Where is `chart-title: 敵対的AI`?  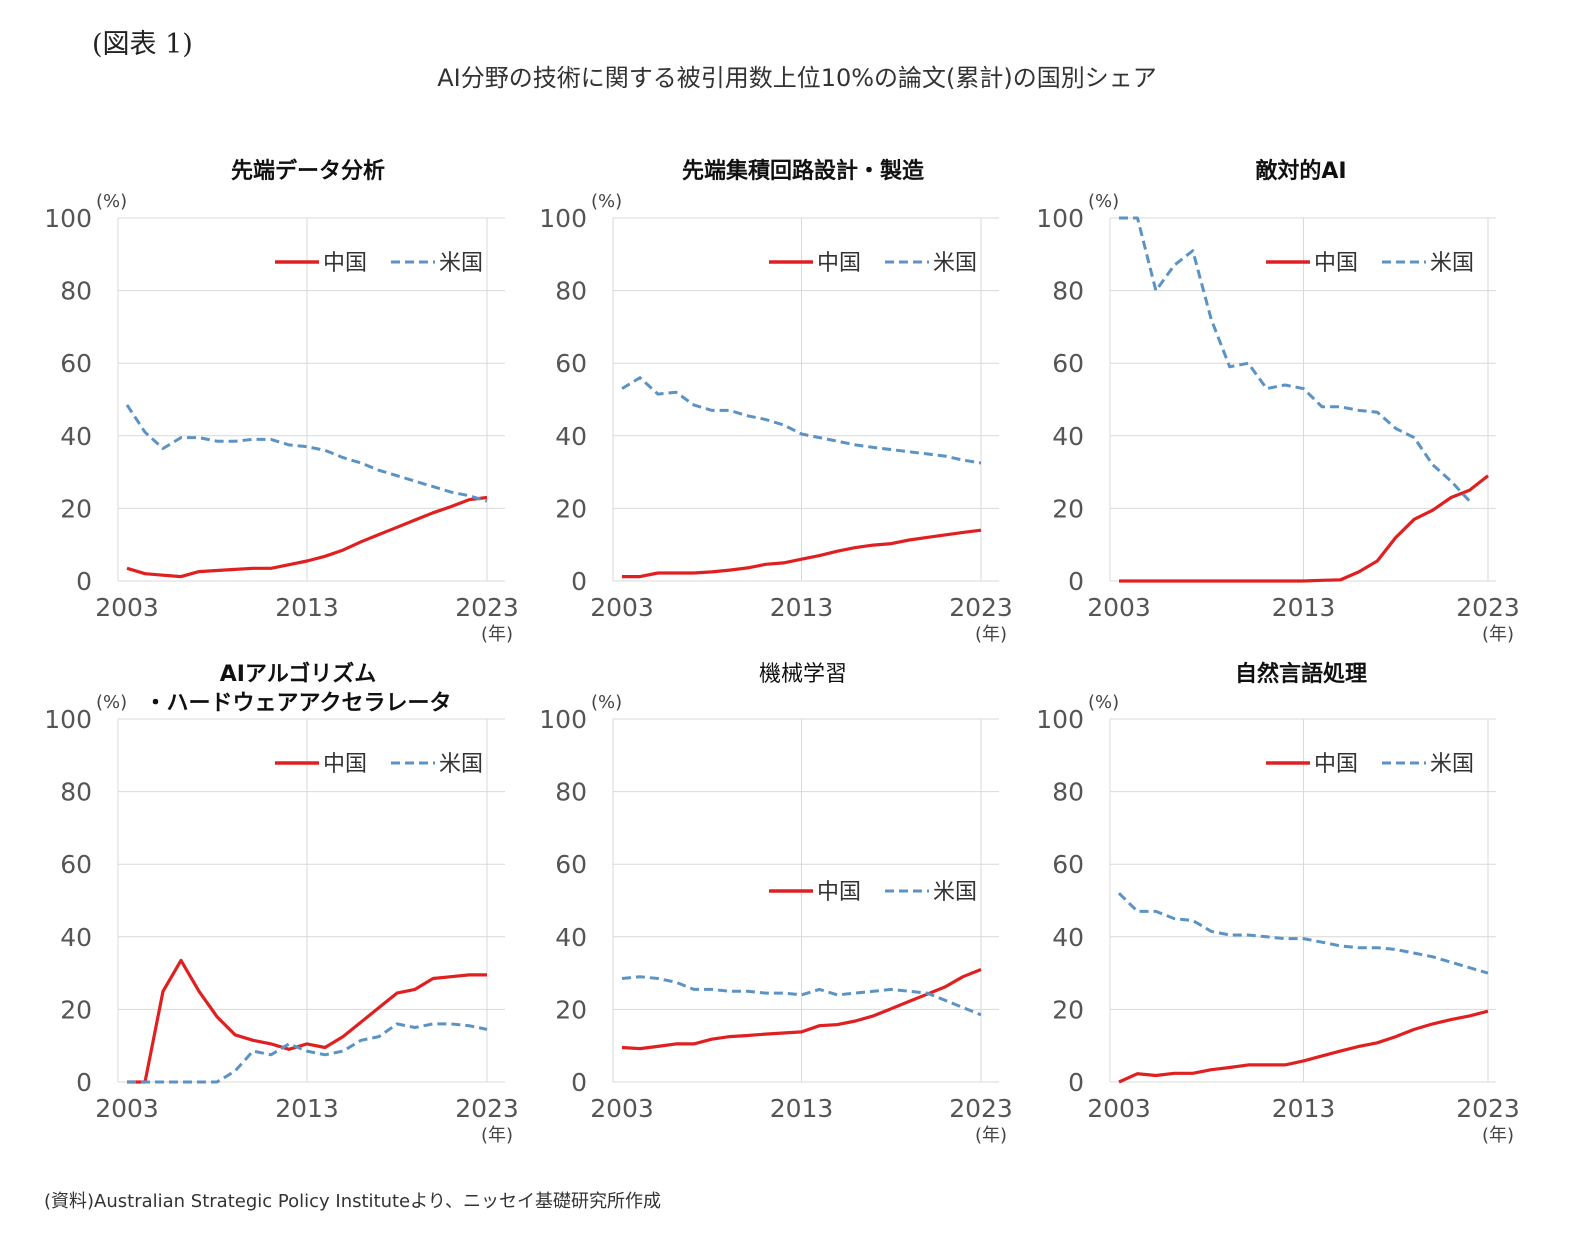 chart-title: 敵対的AI is located at coordinates (1300, 171).